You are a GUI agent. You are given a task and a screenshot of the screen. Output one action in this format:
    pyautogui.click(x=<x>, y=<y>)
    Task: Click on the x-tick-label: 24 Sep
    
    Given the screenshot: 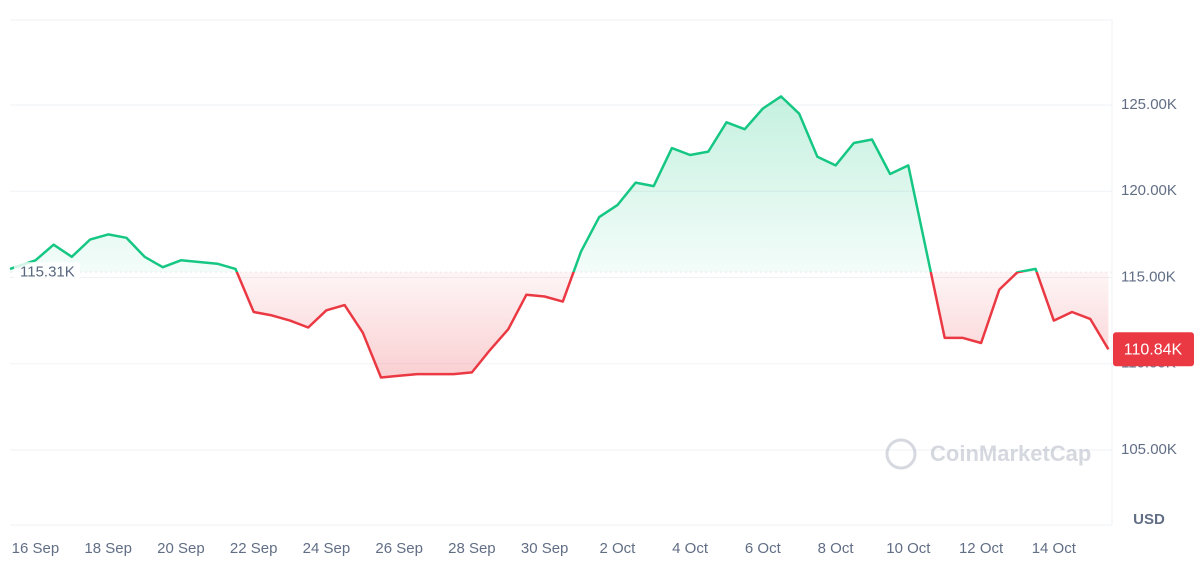 What is the action you would take?
    pyautogui.click(x=327, y=548)
    